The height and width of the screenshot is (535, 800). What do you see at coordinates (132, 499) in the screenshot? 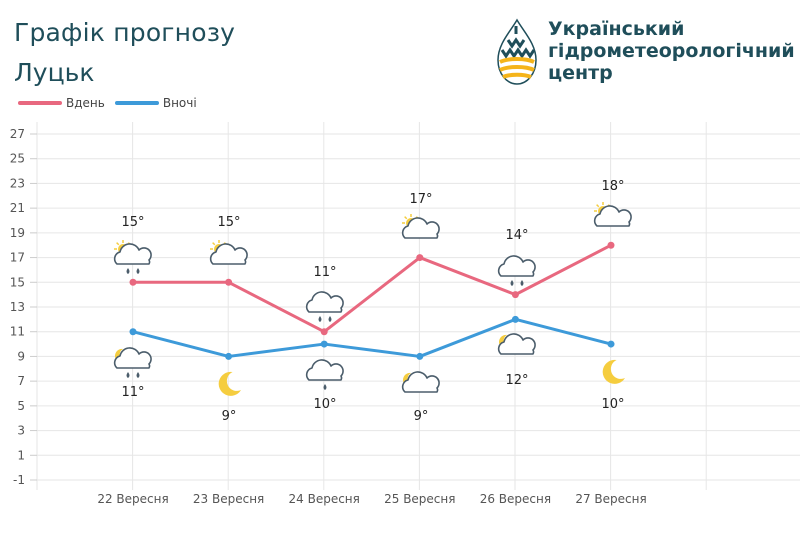
I see `x-tick-label: 22 Вересня` at bounding box center [132, 499].